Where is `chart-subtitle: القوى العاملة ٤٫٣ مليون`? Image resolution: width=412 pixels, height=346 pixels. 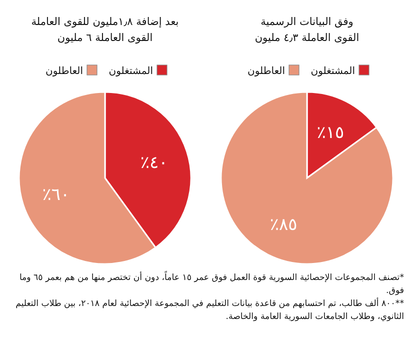 chart-subtitle: القوى العاملة ٤٫٣ مليون is located at coordinates (307, 38).